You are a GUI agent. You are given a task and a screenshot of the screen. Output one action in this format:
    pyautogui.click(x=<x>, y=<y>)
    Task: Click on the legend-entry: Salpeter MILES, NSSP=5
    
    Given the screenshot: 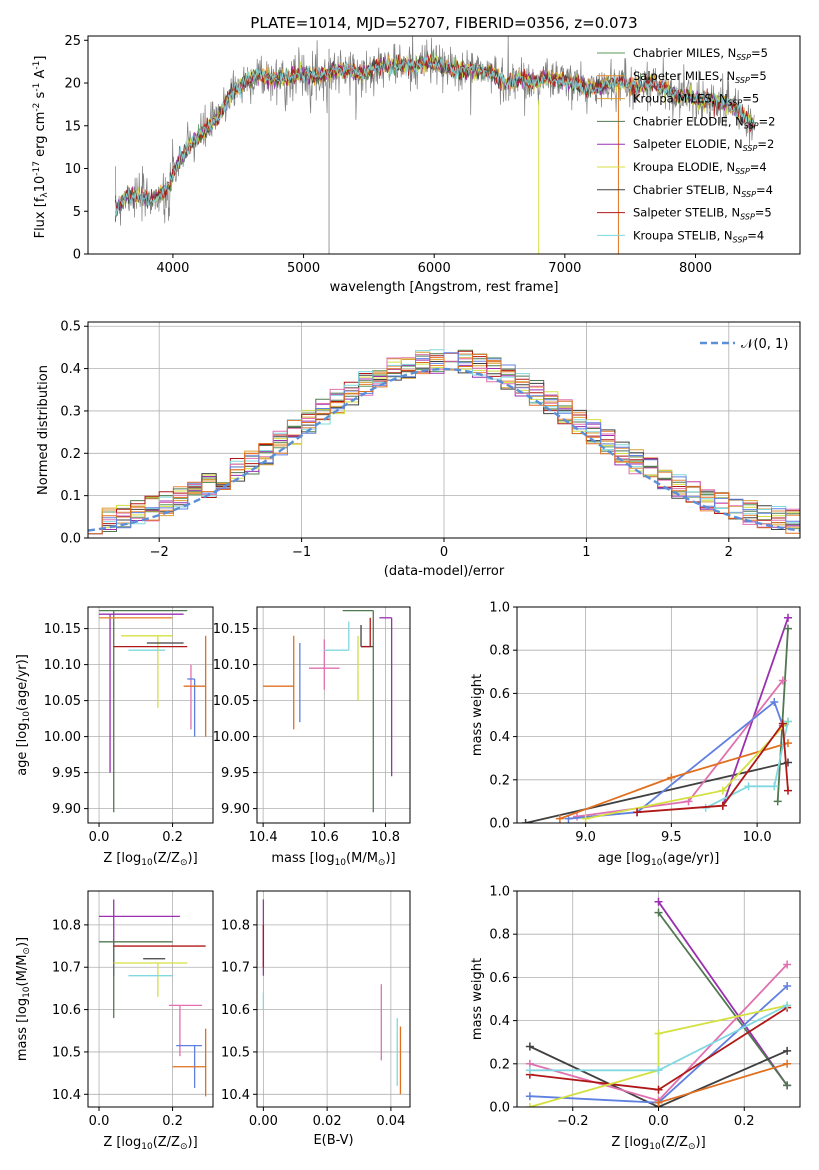 What is the action you would take?
    pyautogui.click(x=700, y=77)
    